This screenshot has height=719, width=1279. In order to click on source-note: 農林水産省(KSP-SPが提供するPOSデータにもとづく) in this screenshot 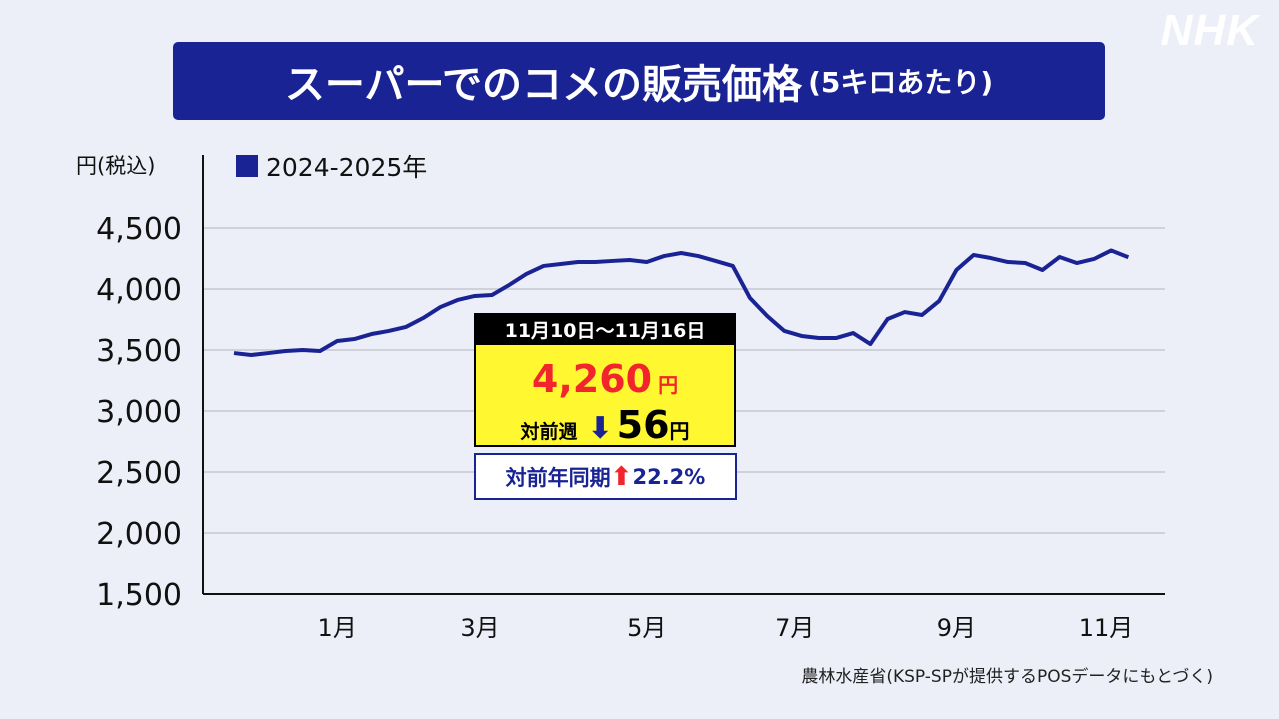, I will do `click(1007, 677)`.